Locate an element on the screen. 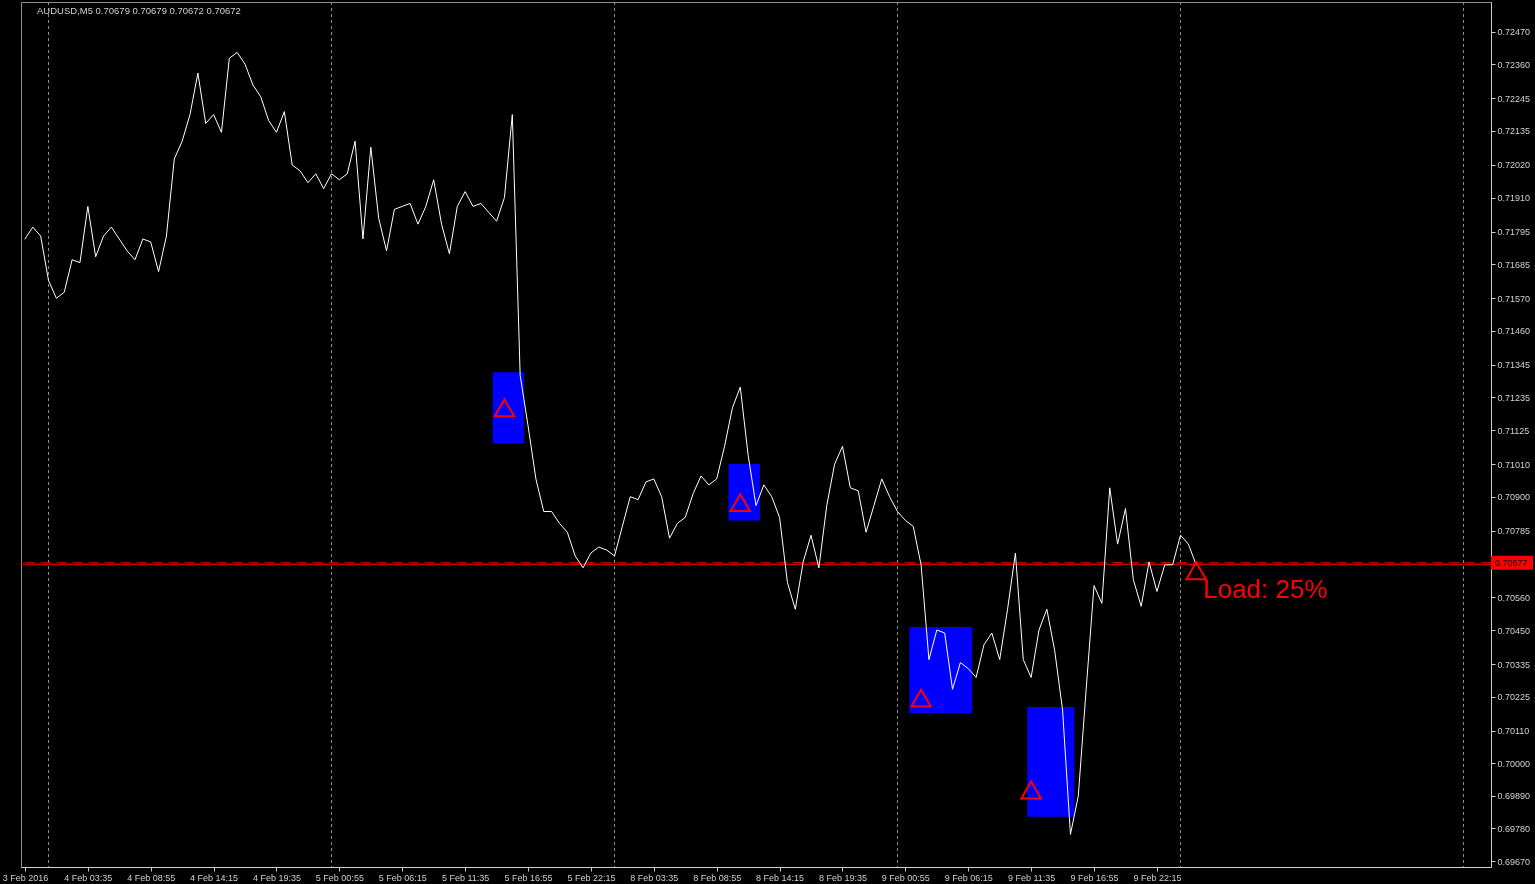 The height and width of the screenshot is (884, 1535). x-tick-label: 4 Feb 08:55 is located at coordinates (151, 877).